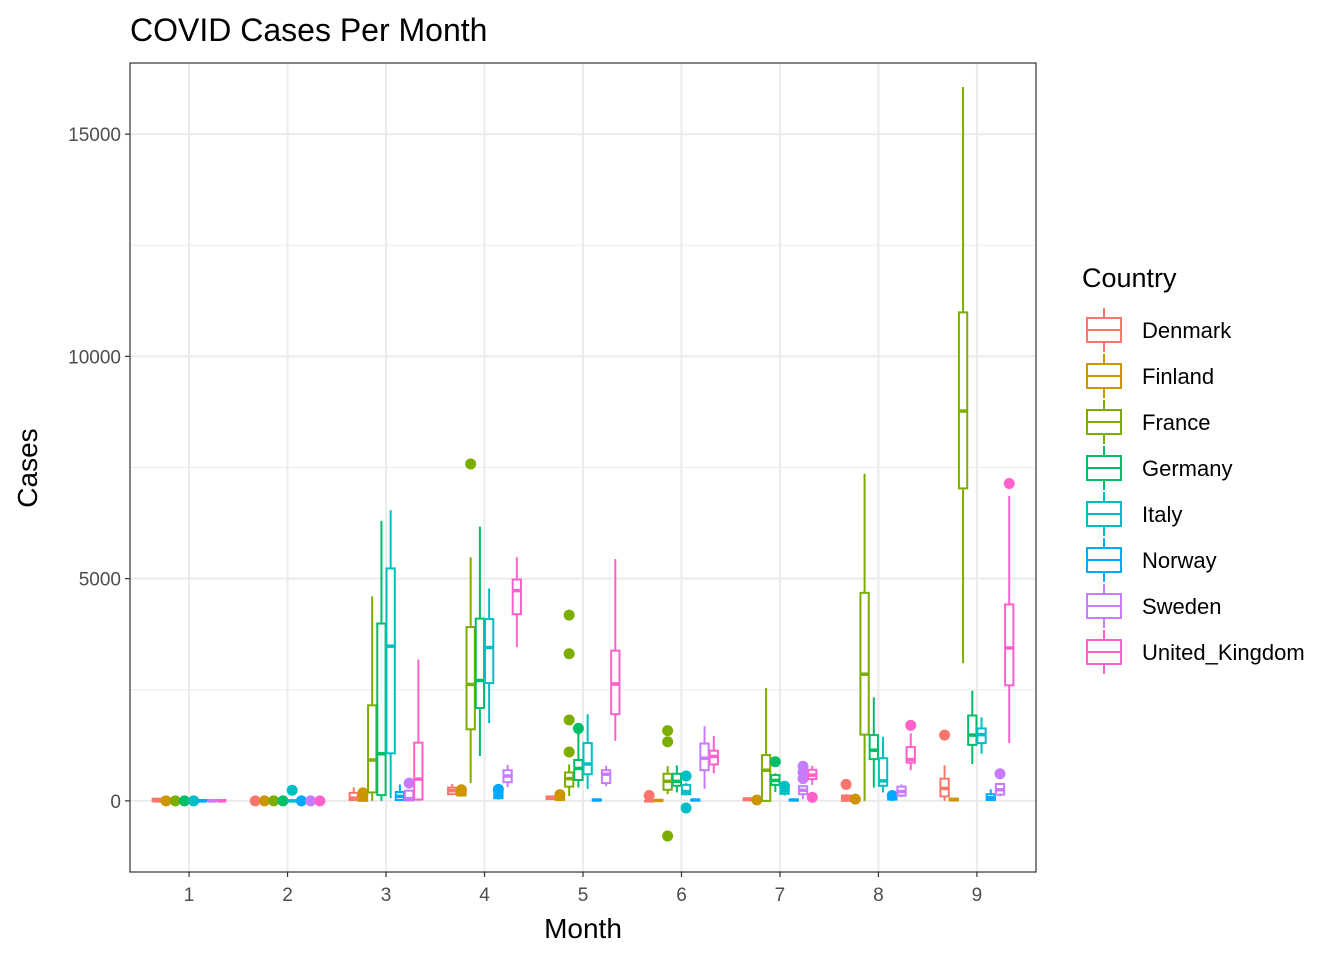 The height and width of the screenshot is (960, 1344). I want to click on x-tick-label: 6, so click(681, 895).